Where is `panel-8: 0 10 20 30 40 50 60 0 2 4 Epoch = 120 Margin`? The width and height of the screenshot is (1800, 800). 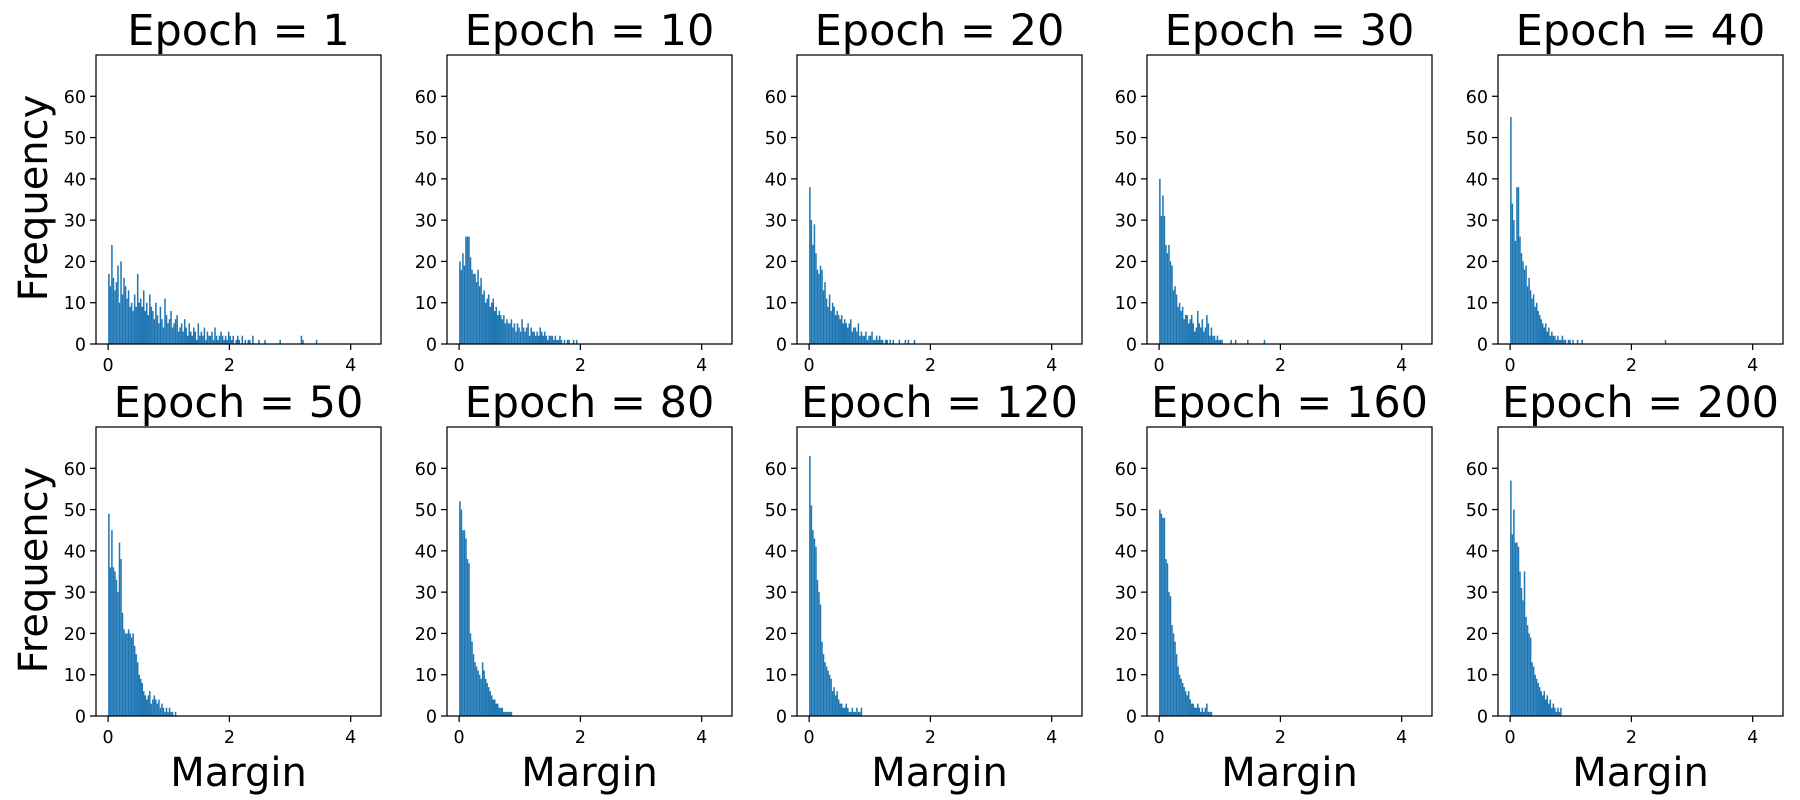 panel-8: 0 10 20 30 40 50 60 0 2 4 Epoch = 120 Margin is located at coordinates (924, 587).